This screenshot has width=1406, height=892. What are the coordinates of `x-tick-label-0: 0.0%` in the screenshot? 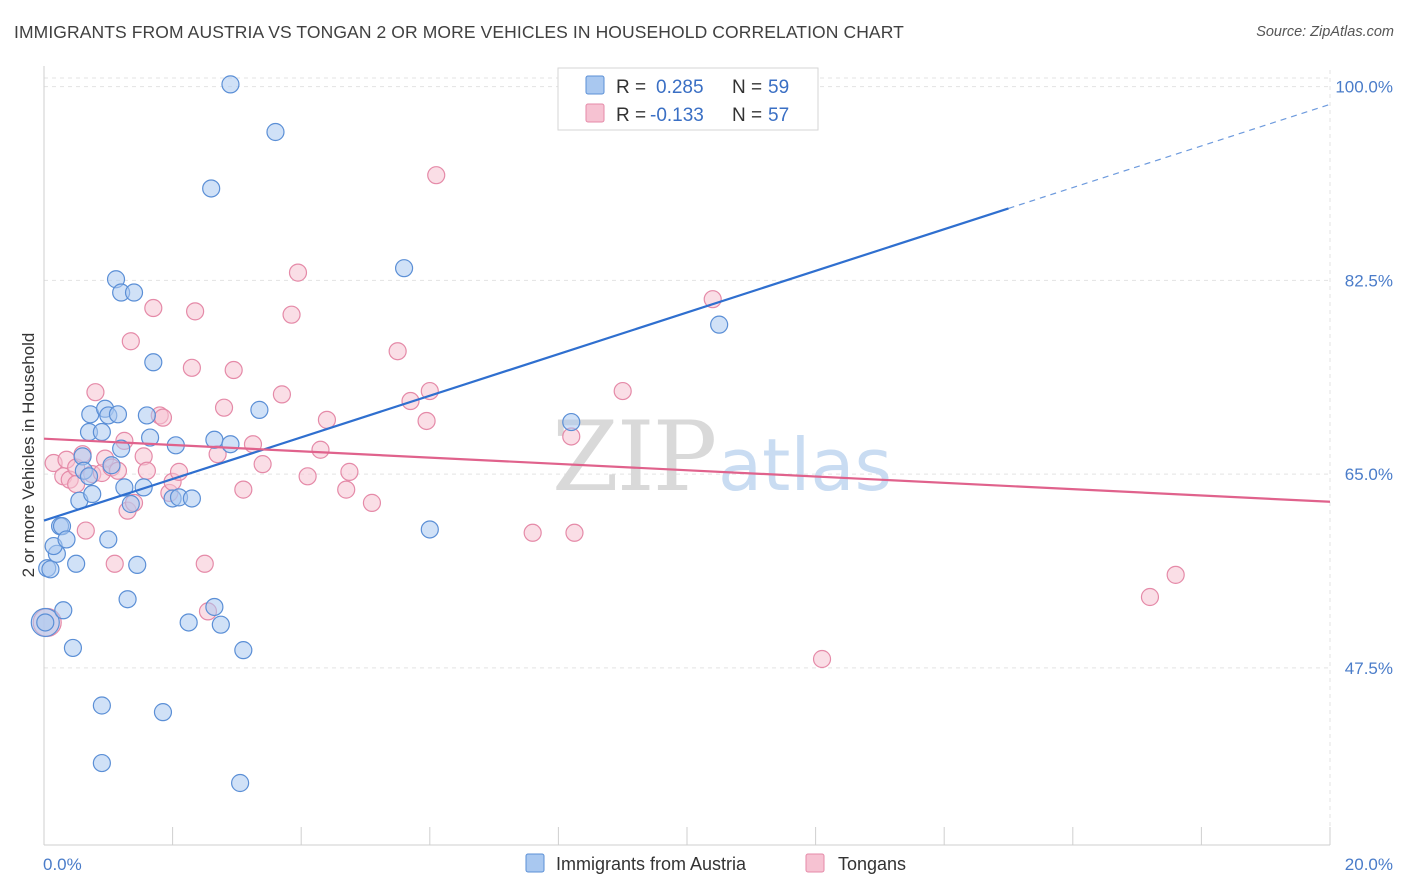 It's located at (62, 864).